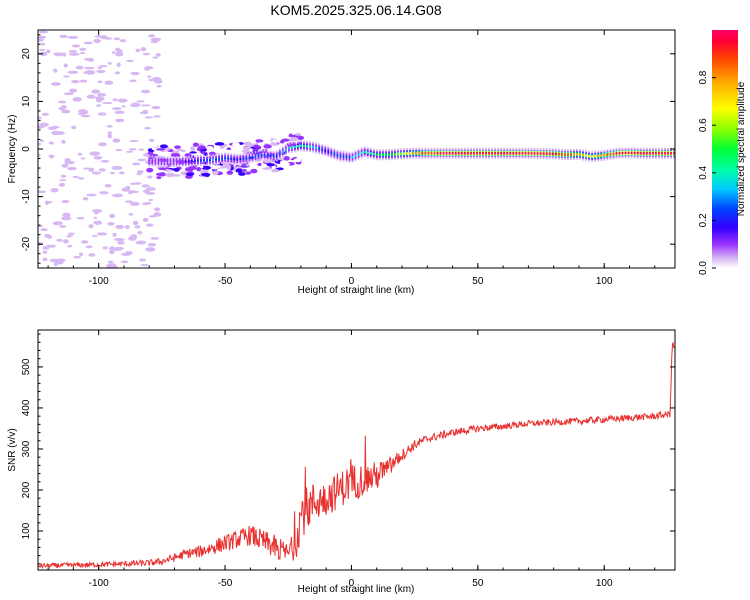 The image size is (750, 600). Describe the element at coordinates (26, 149) in the screenshot. I see `spectrogram-ytick-label: 0` at that location.